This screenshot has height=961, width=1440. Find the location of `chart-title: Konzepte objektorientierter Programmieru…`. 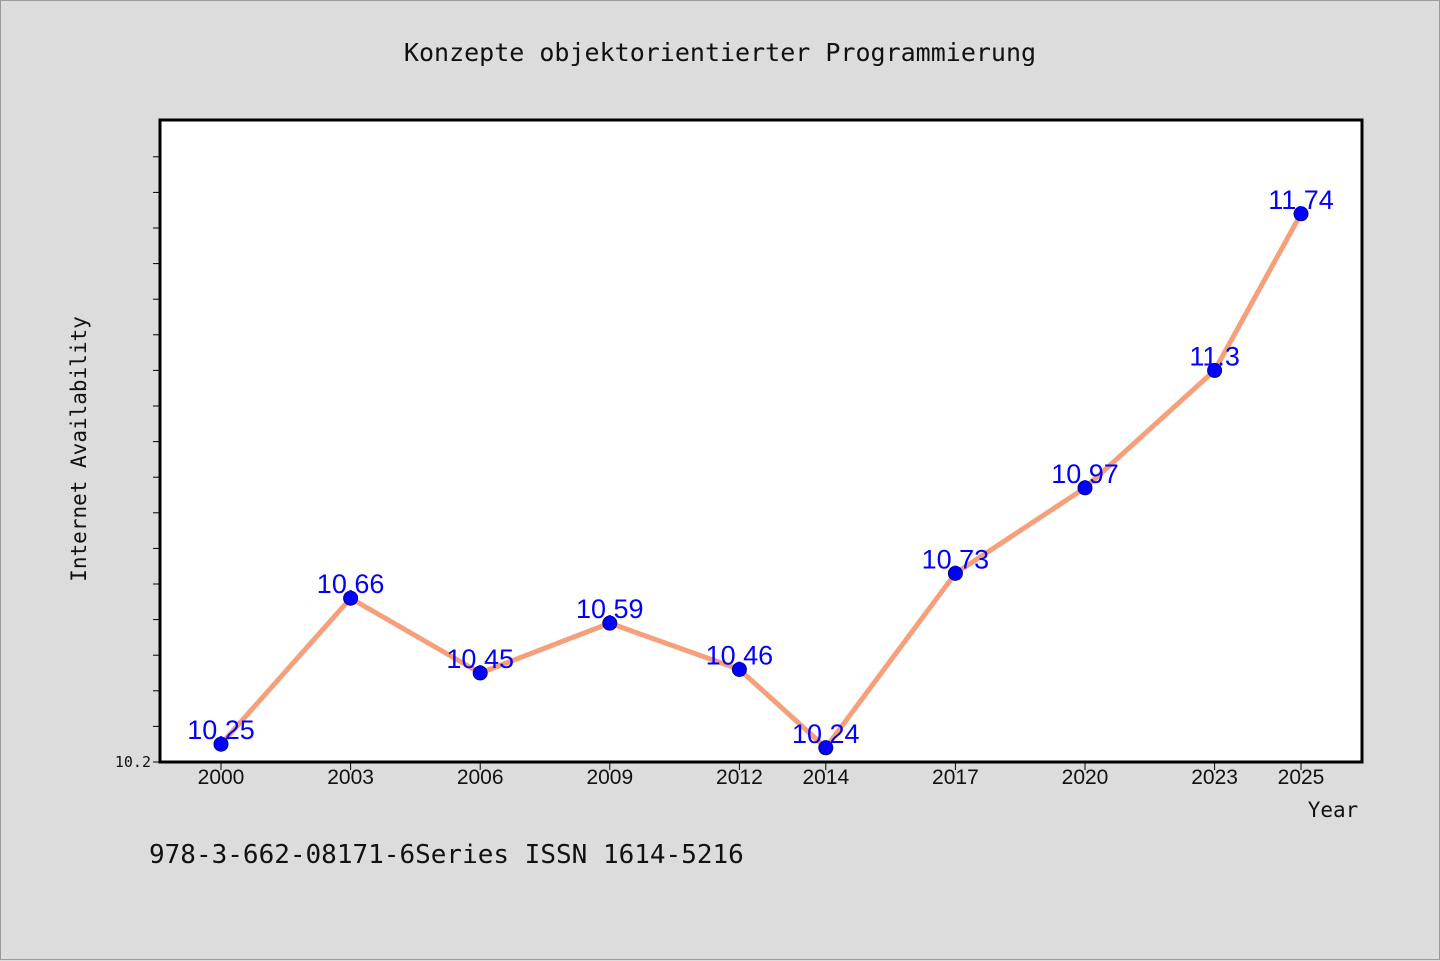

chart-title: Konzepte objektorientierter Programmieru… is located at coordinates (720, 52).